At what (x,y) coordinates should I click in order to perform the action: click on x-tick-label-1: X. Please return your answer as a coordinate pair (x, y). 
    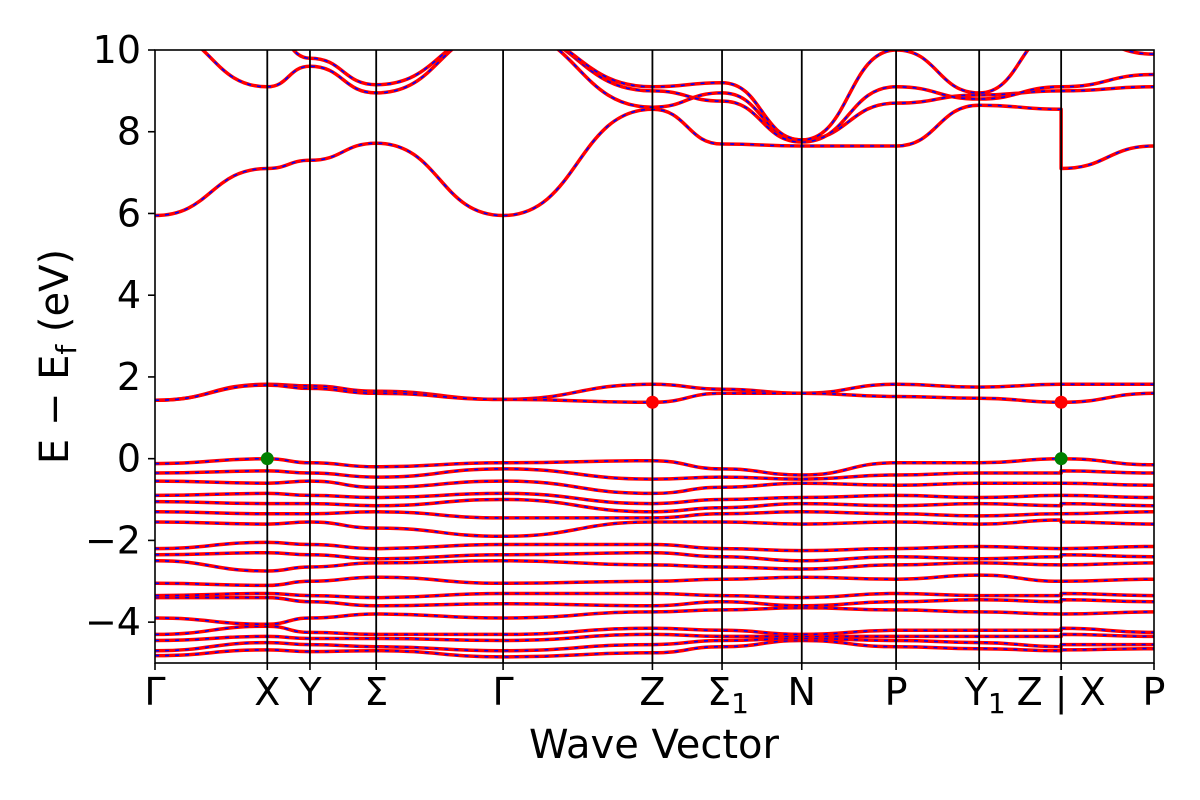
    Looking at the image, I should click on (267, 692).